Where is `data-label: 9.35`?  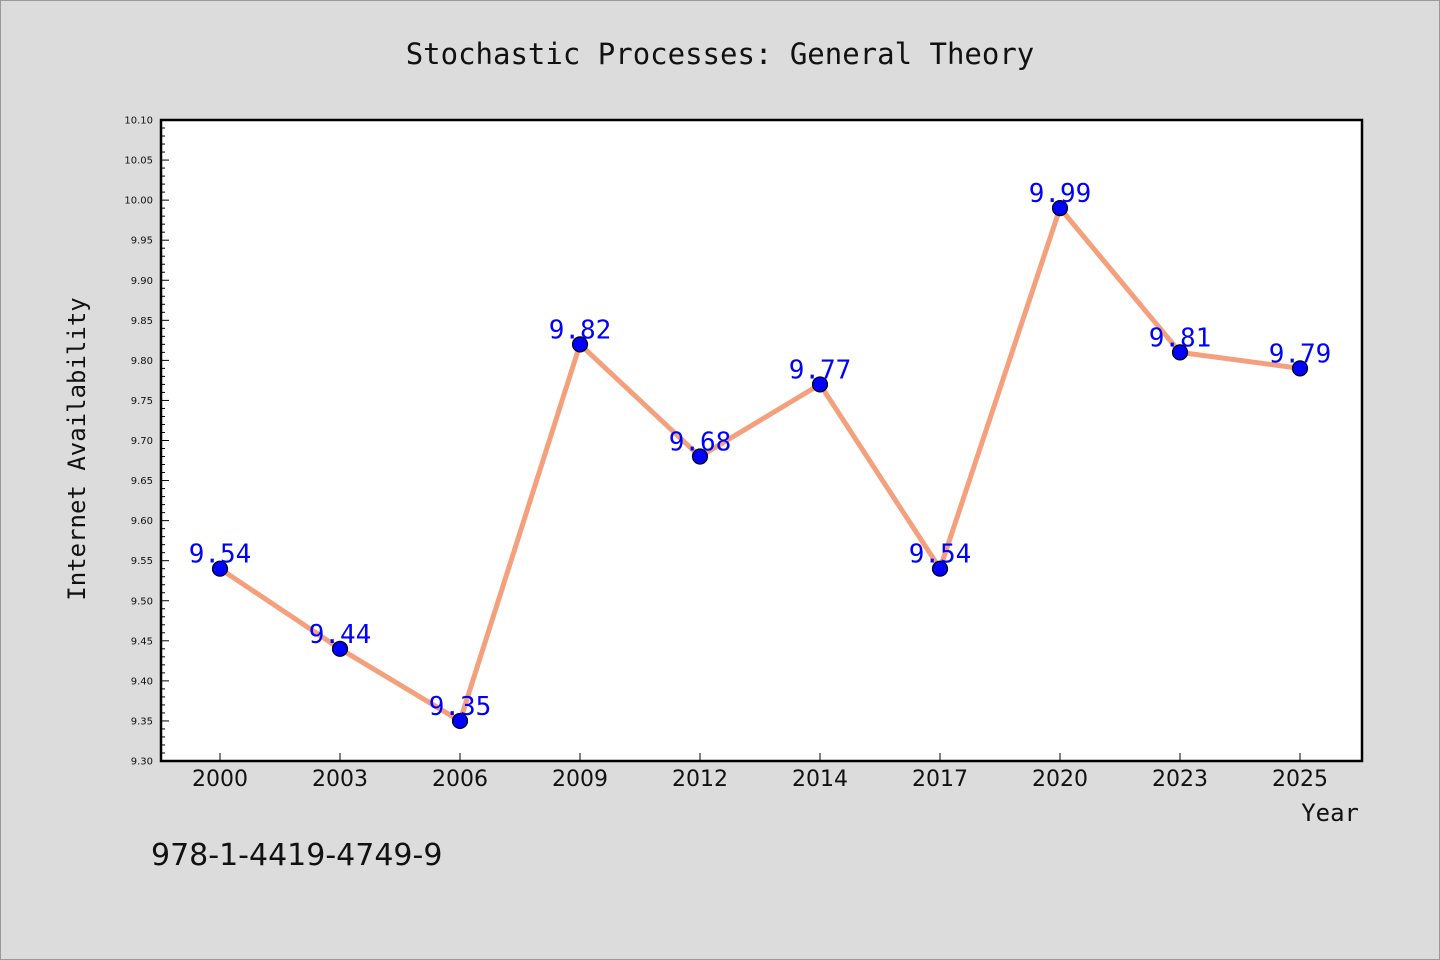 data-label: 9.35 is located at coordinates (460, 707).